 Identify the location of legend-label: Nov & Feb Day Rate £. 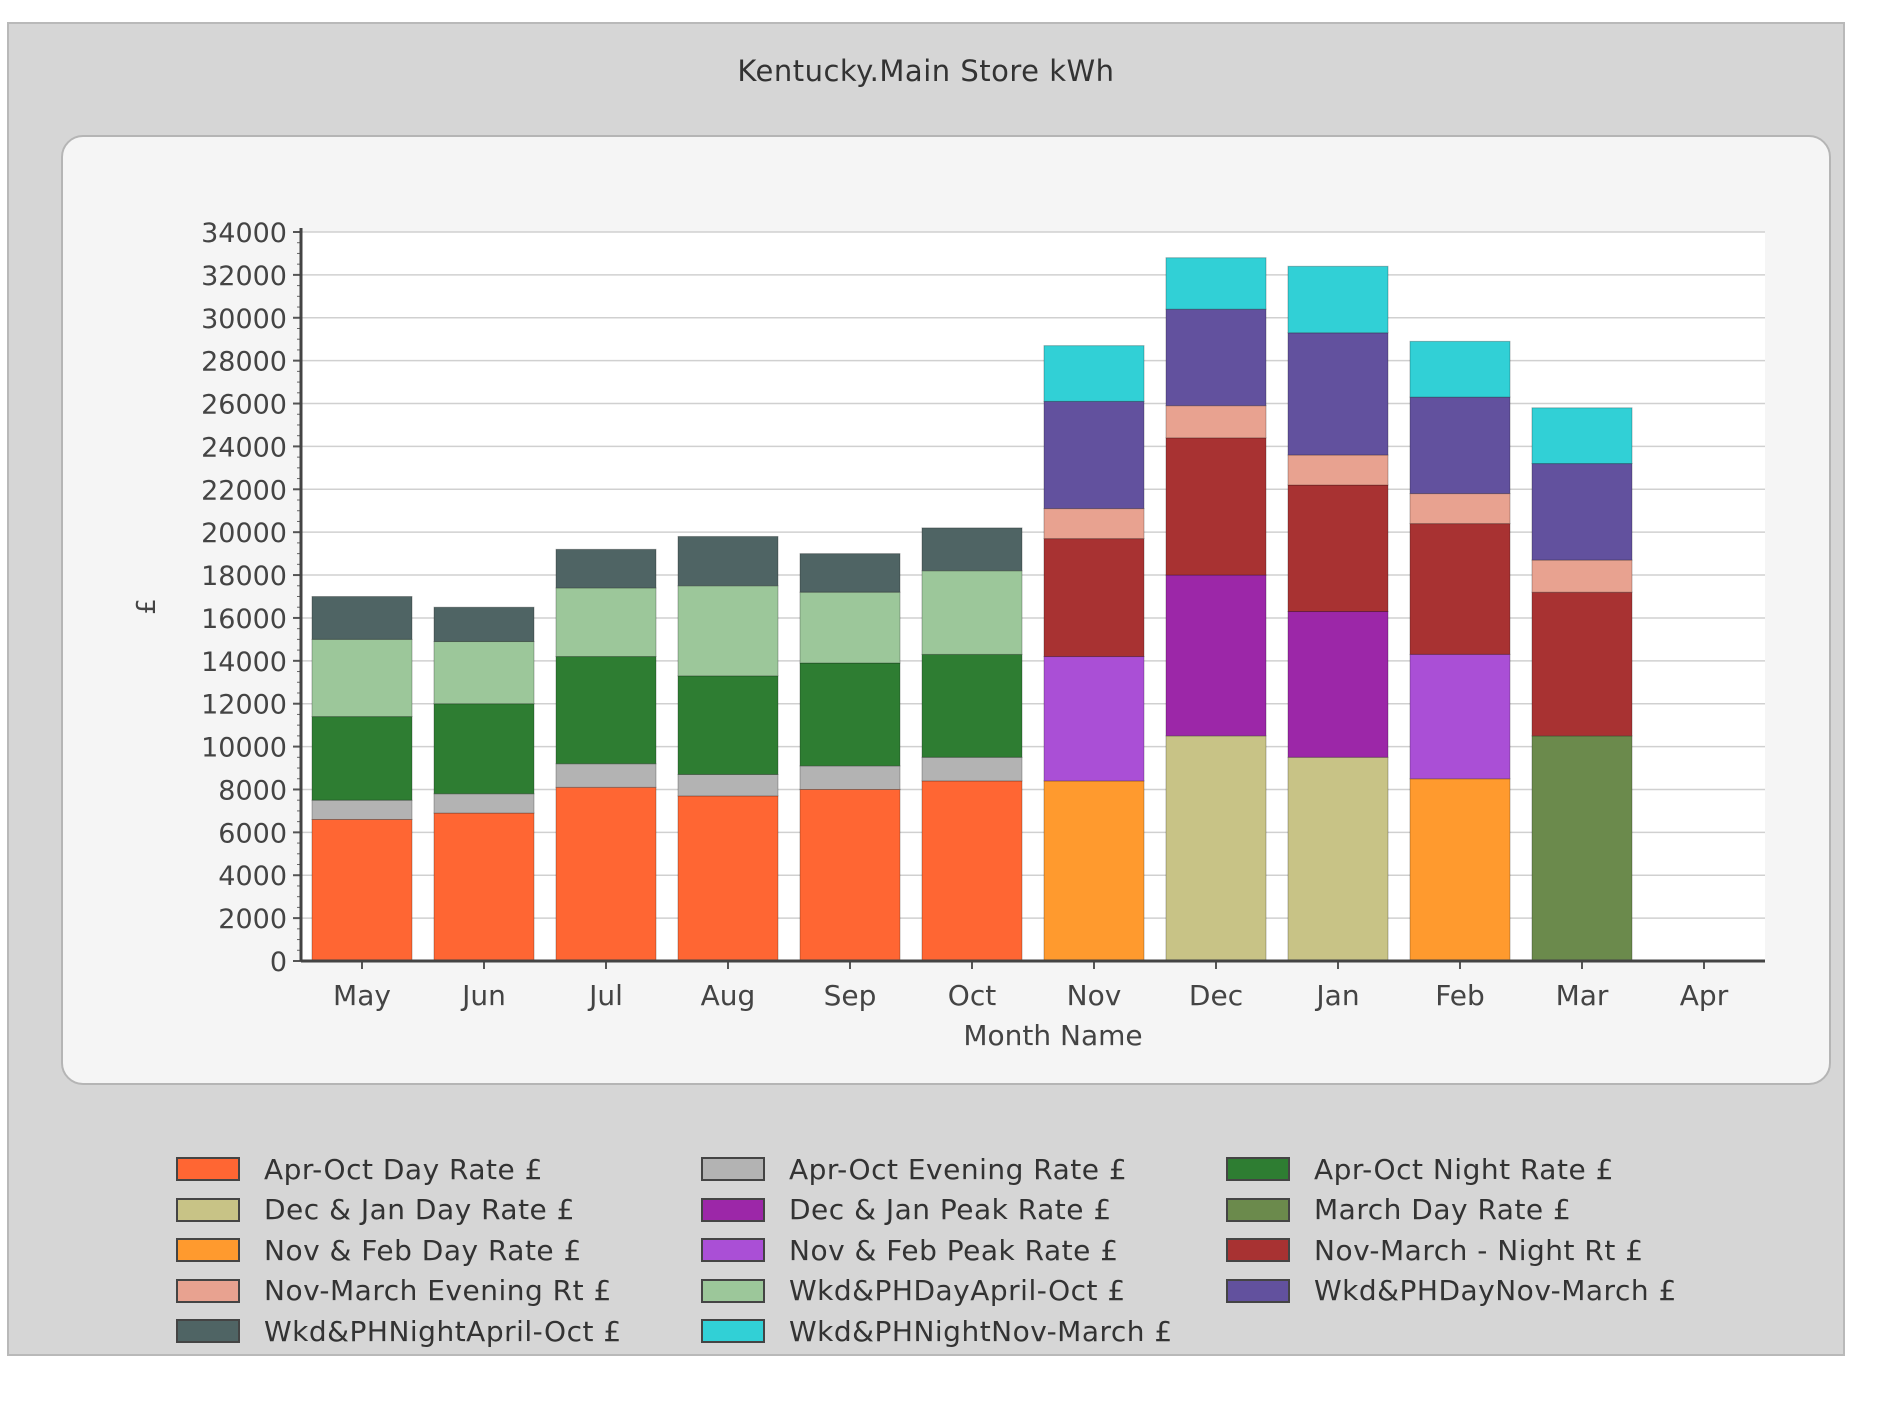
(423, 1250).